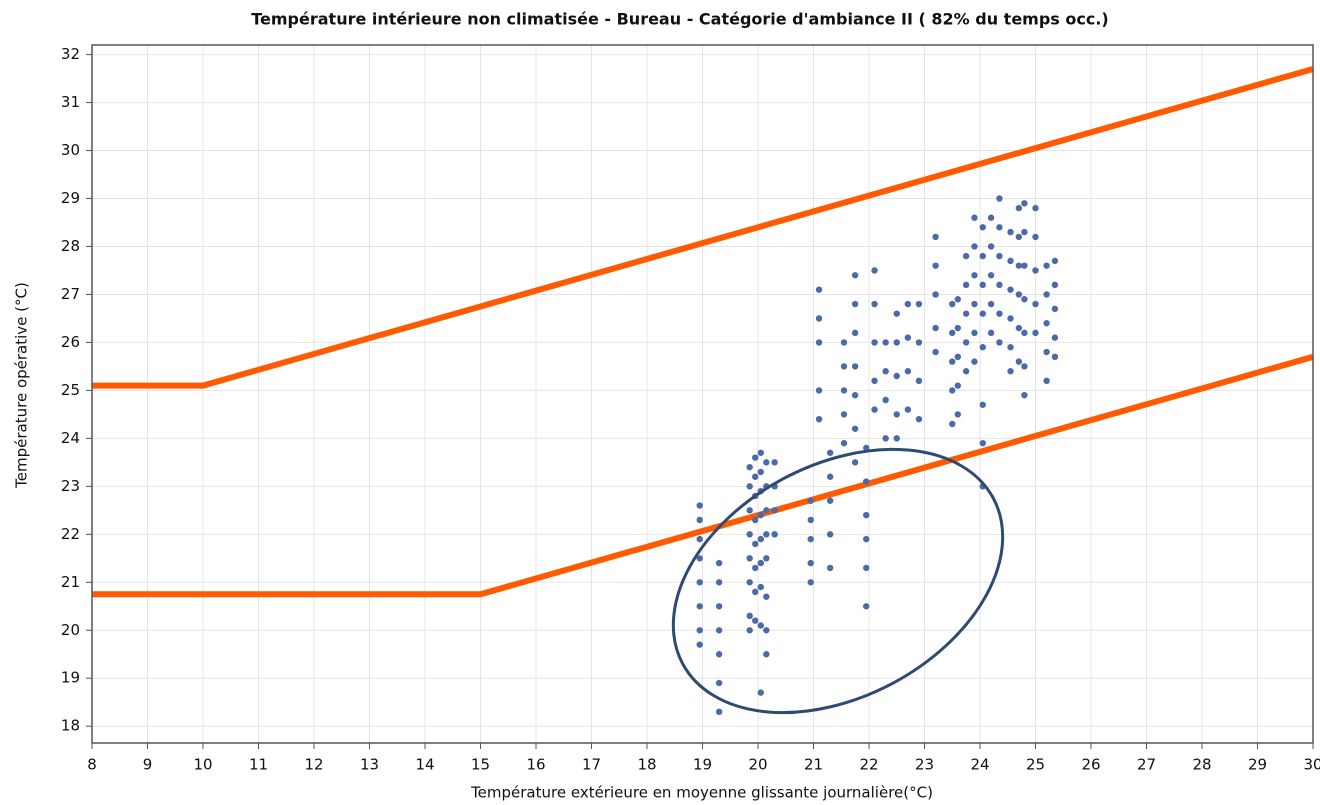 This screenshot has height=805, width=1320. What do you see at coordinates (1035, 765) in the screenshot?
I see `x-tick-label: 25` at bounding box center [1035, 765].